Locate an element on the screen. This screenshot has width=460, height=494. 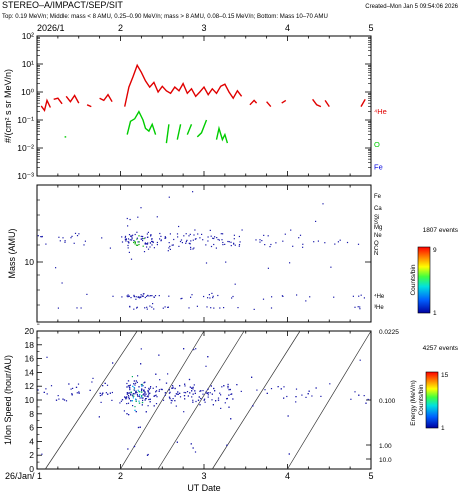
ion-label: S is located at coordinates (376, 223).